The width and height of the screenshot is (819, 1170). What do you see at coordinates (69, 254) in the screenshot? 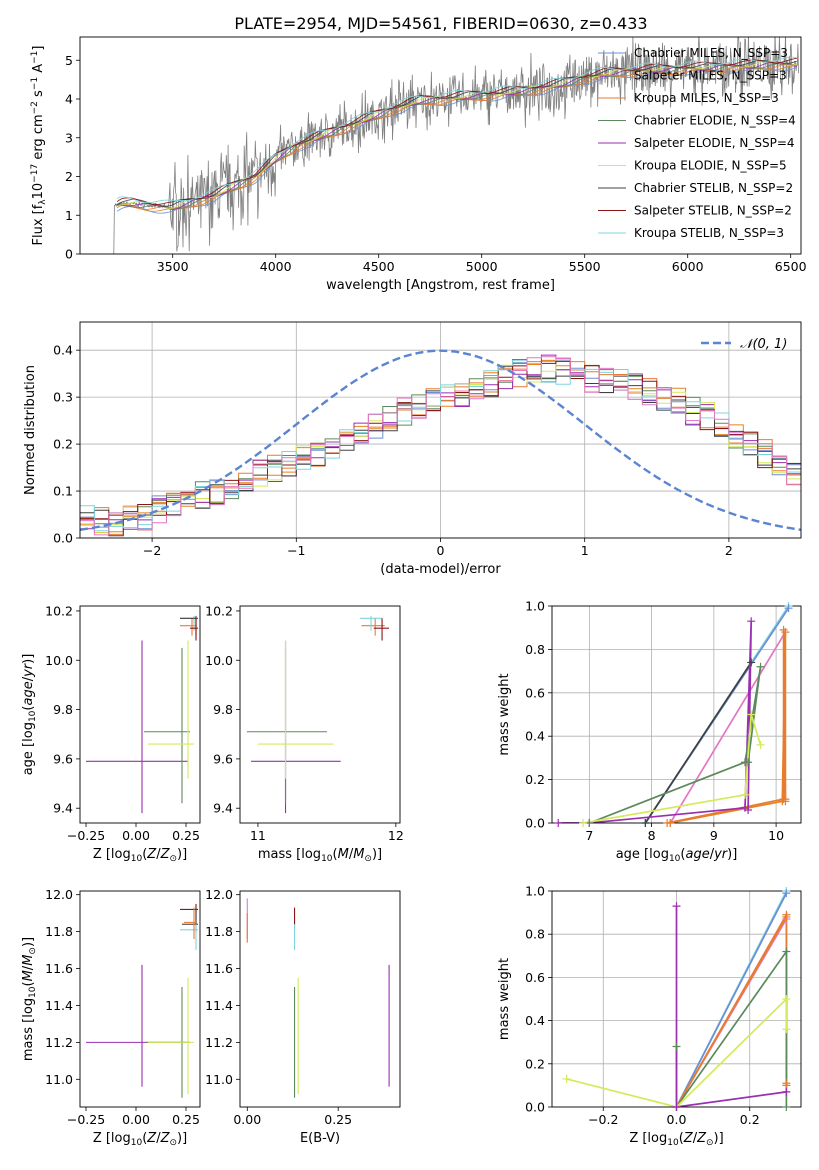
I see `y-tick-label: 0` at bounding box center [69, 254].